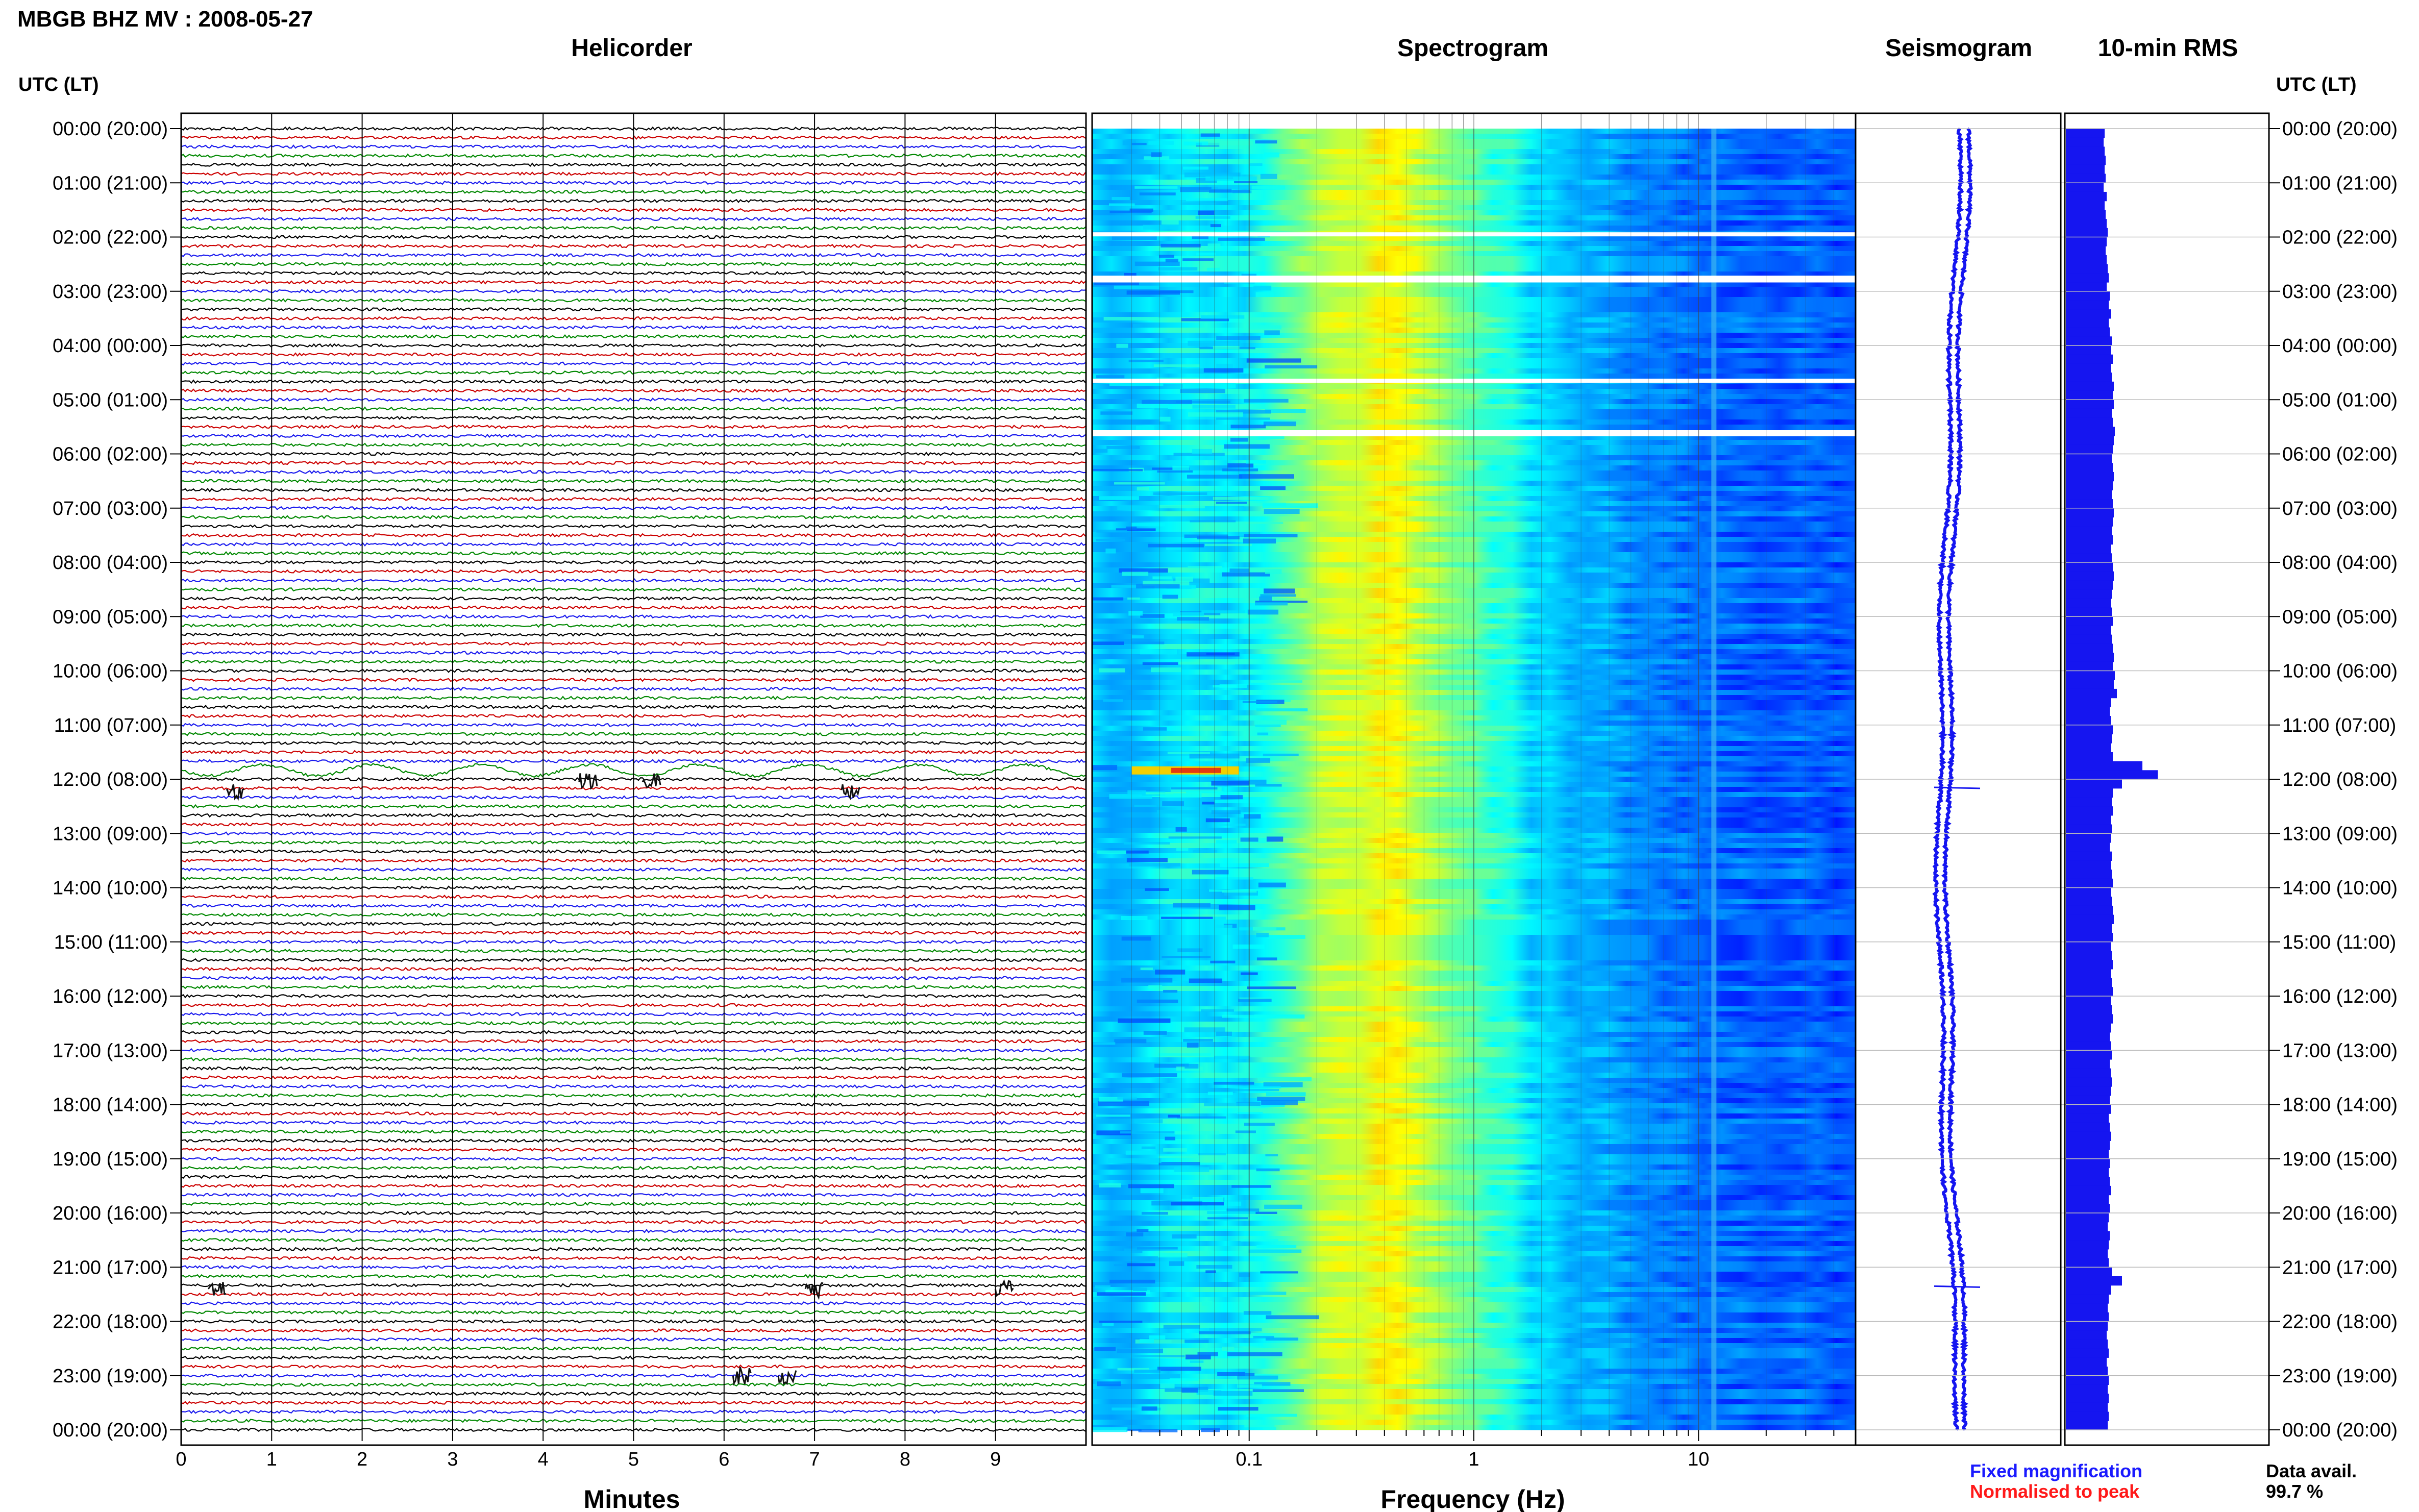  What do you see at coordinates (110, 996) in the screenshot?
I see `left-time-tick-label: 16:00 (12:00)` at bounding box center [110, 996].